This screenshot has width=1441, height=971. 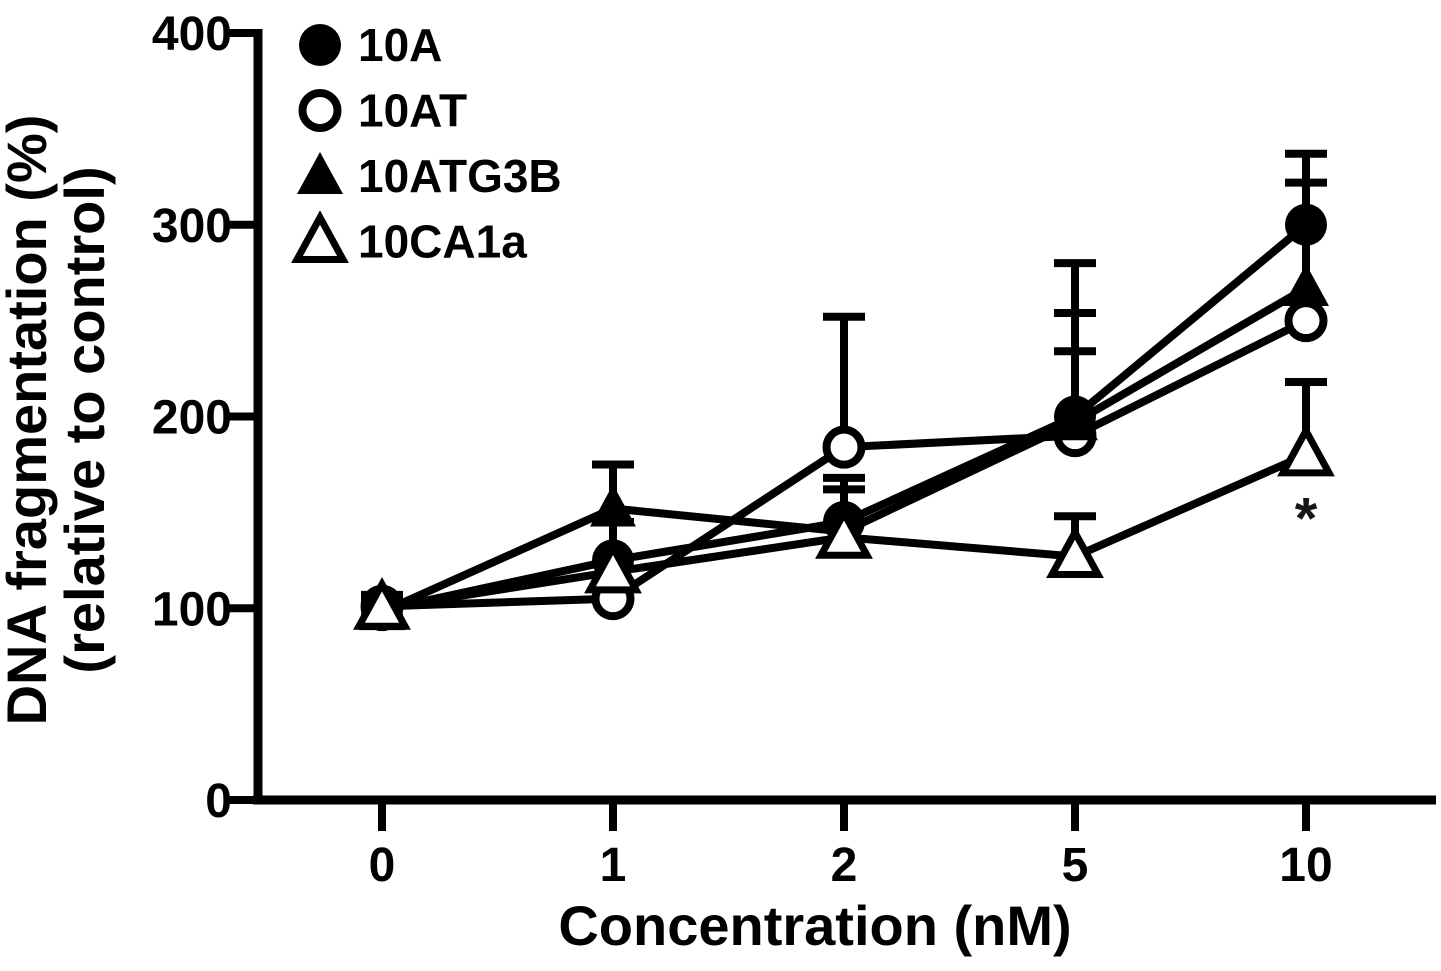 I want to click on x-tick-label: 1, so click(x=613, y=865).